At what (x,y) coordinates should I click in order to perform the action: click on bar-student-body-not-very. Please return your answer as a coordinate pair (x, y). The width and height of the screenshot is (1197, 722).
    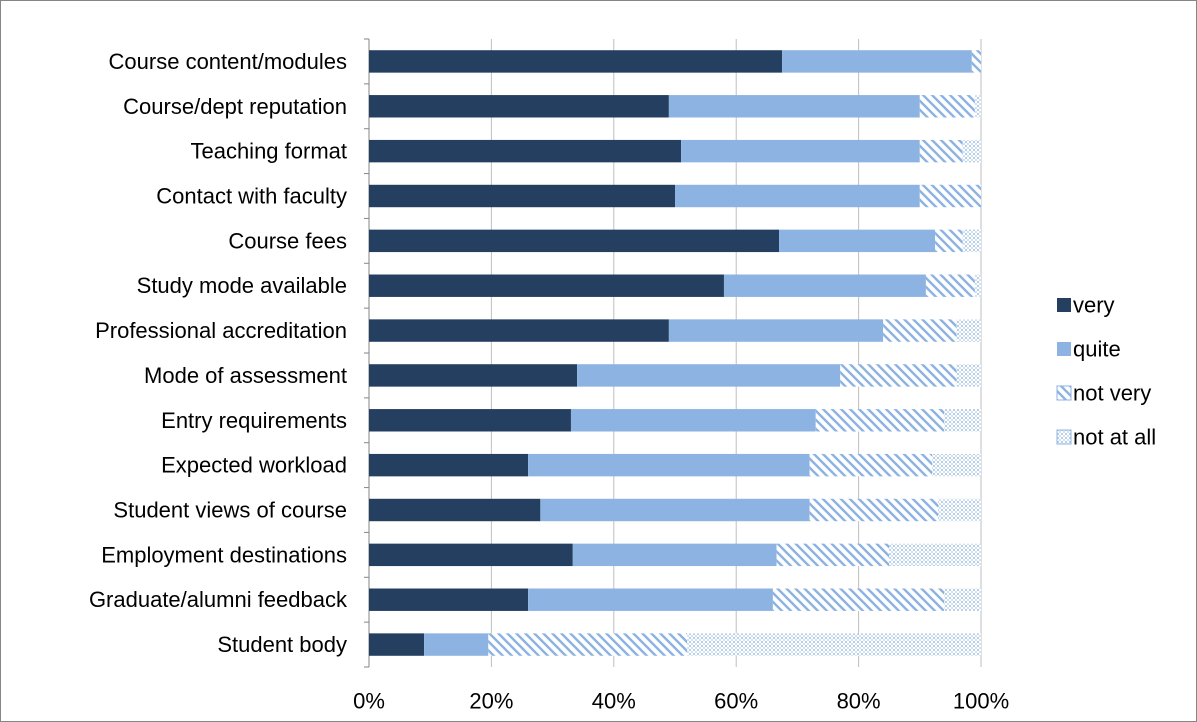
    Looking at the image, I should click on (588, 644).